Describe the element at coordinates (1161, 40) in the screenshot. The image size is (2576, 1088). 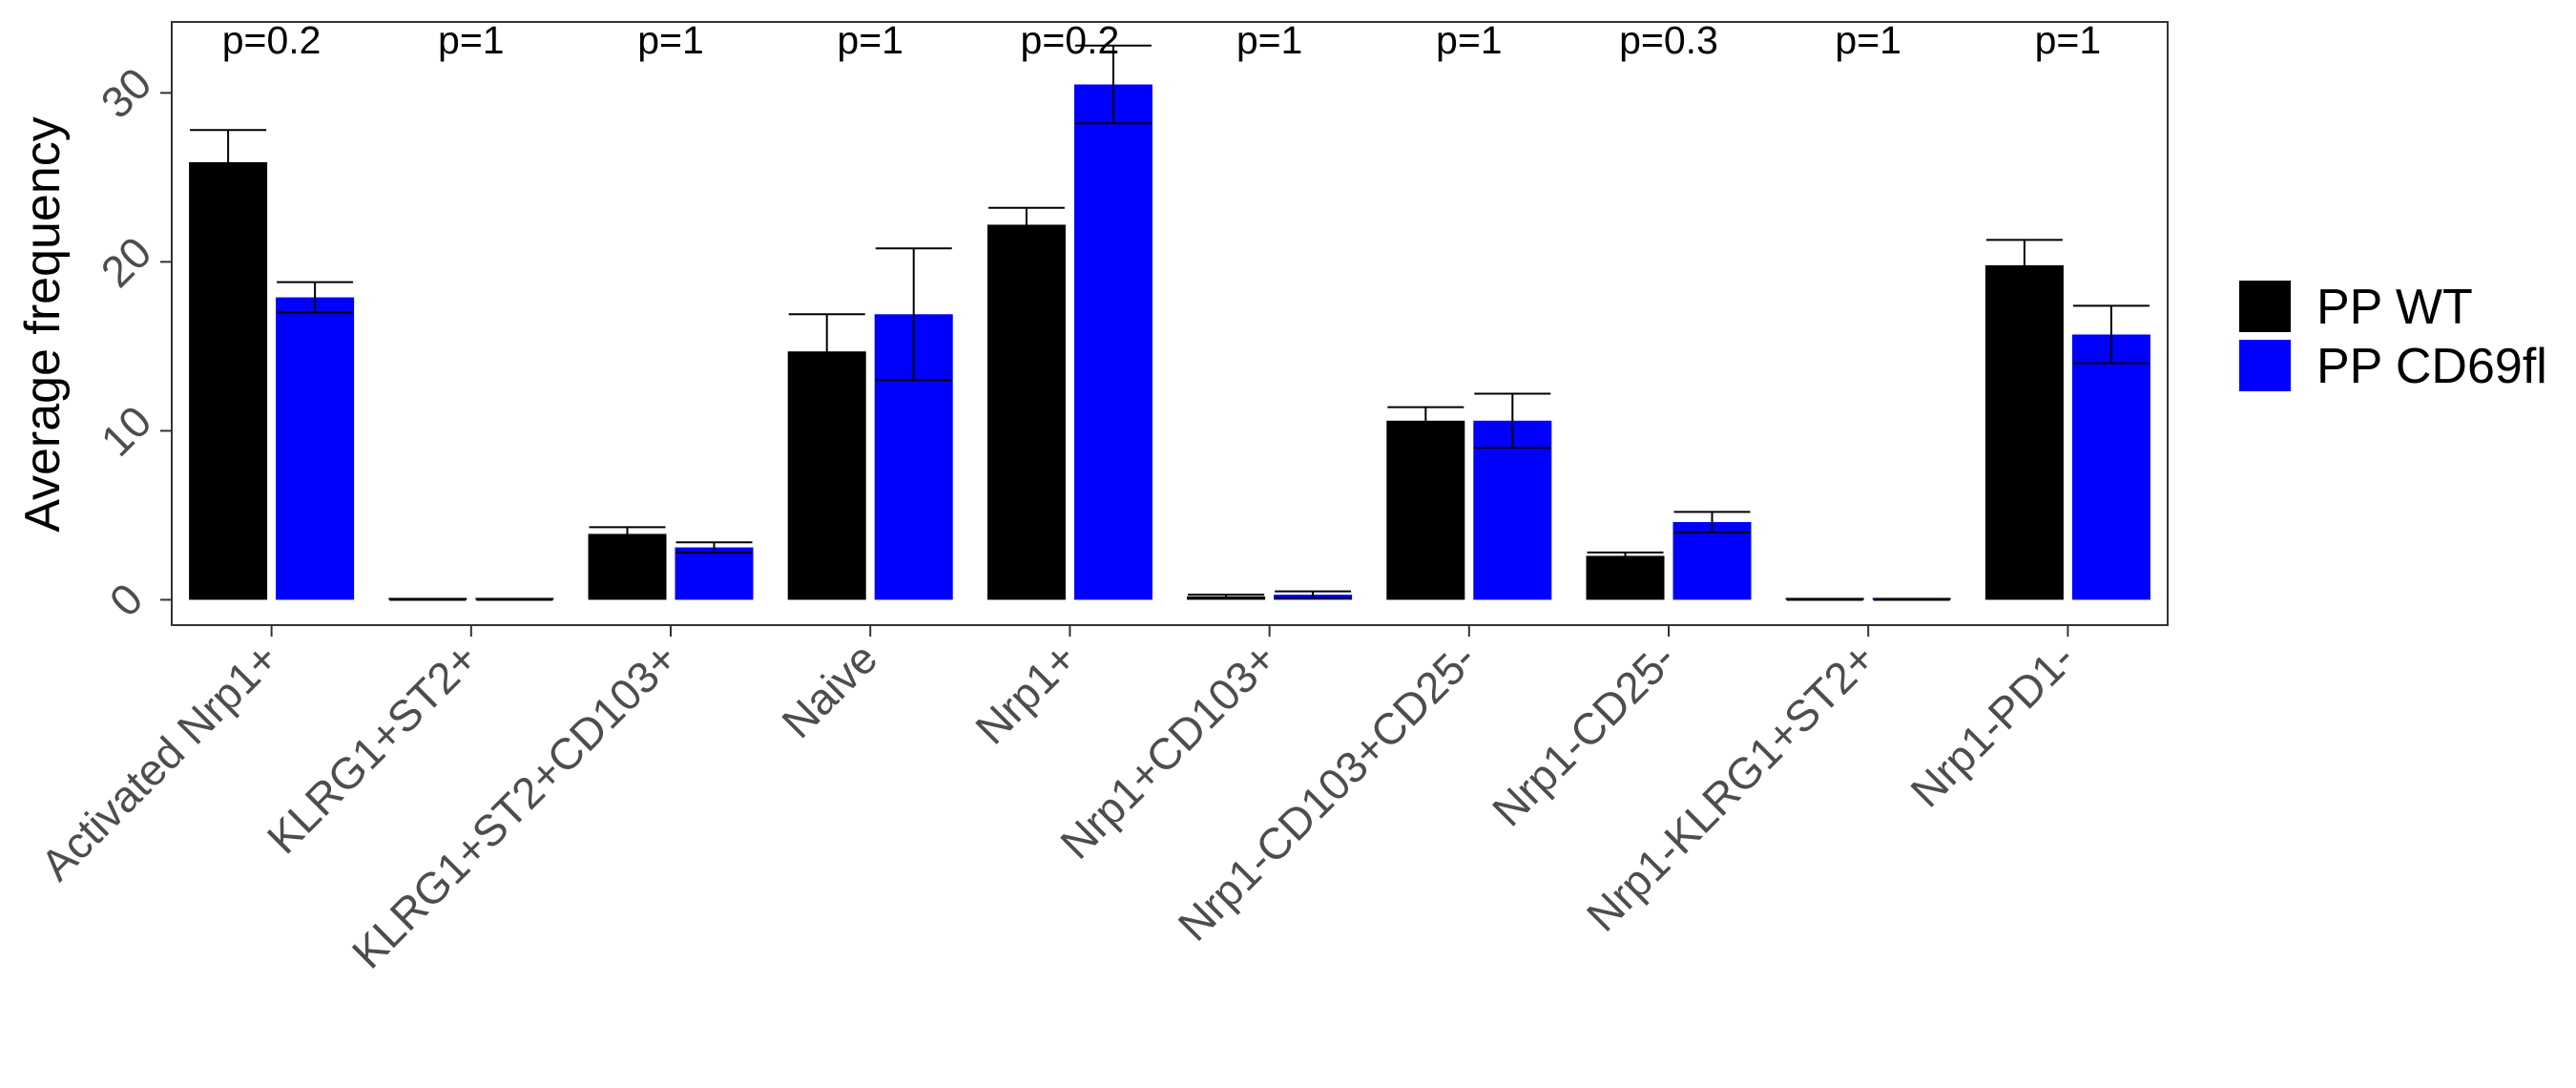
I see `p-value-annotations: p=0.2 p=1 p=1 p=1 p=0.2 p=1 p=1 p=0.3 p=1 p=1` at that location.